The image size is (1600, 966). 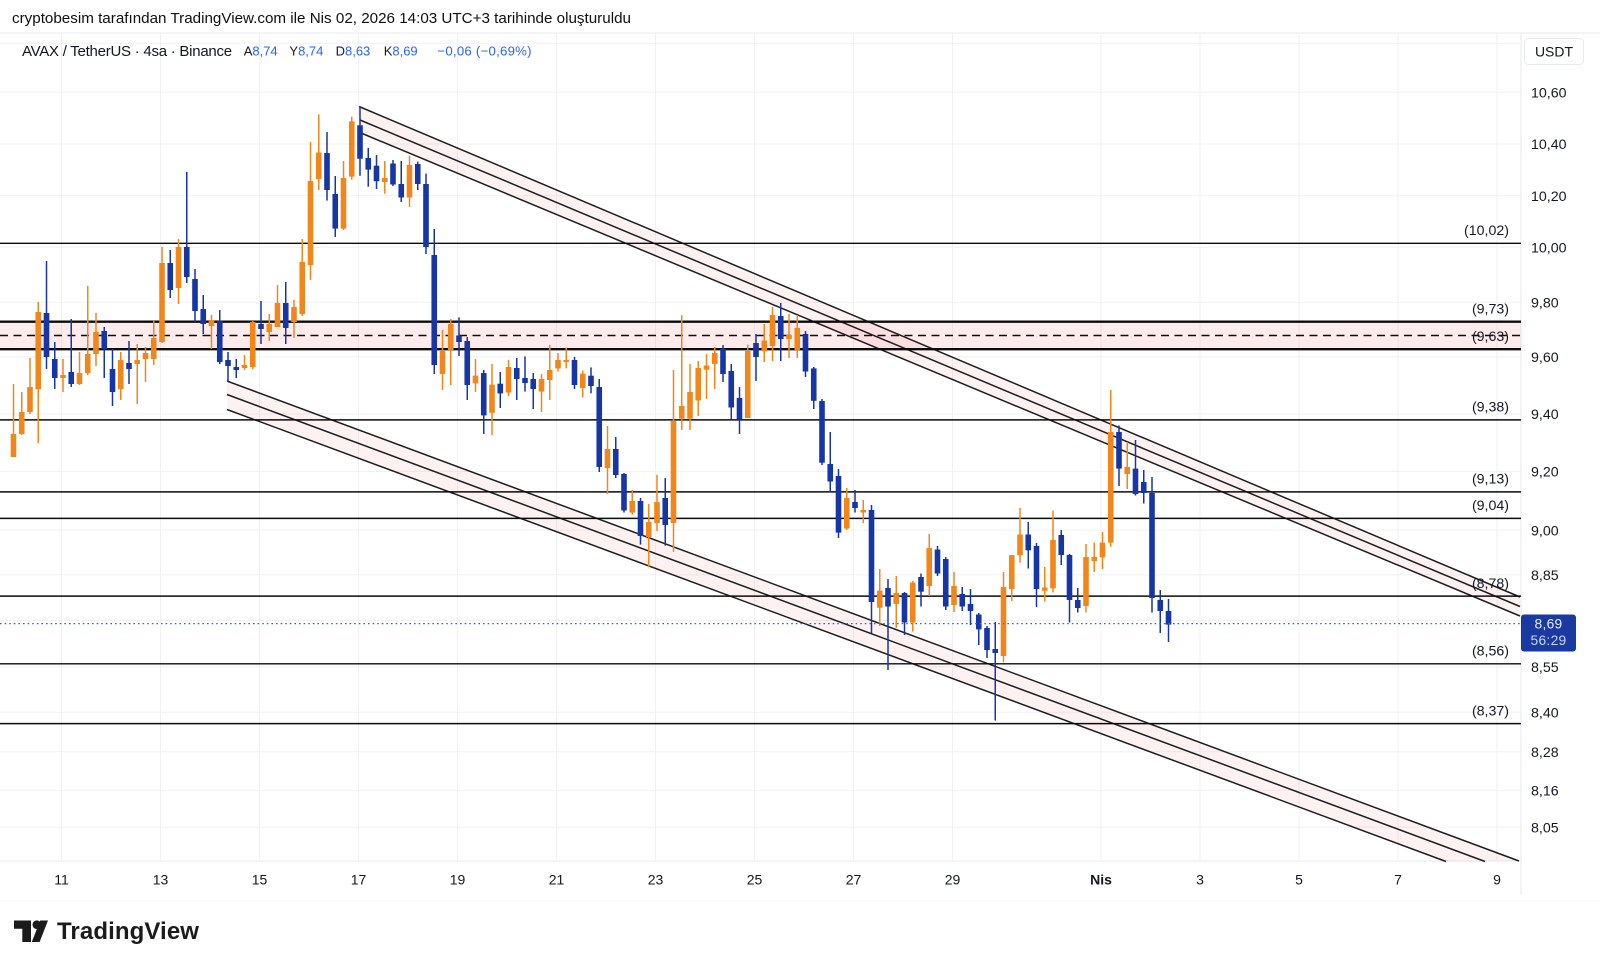 I want to click on svg-text: 13, so click(x=161, y=880).